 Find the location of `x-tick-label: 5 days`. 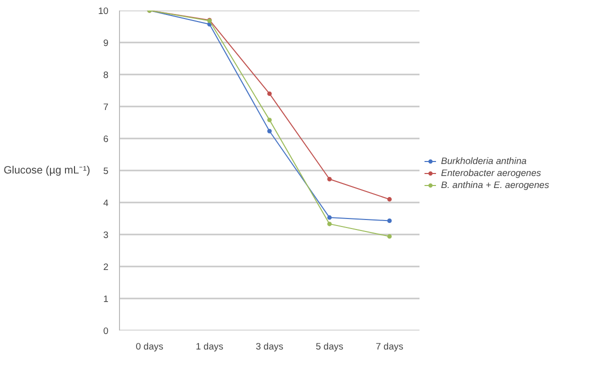

x-tick-label: 5 days is located at coordinates (330, 347).